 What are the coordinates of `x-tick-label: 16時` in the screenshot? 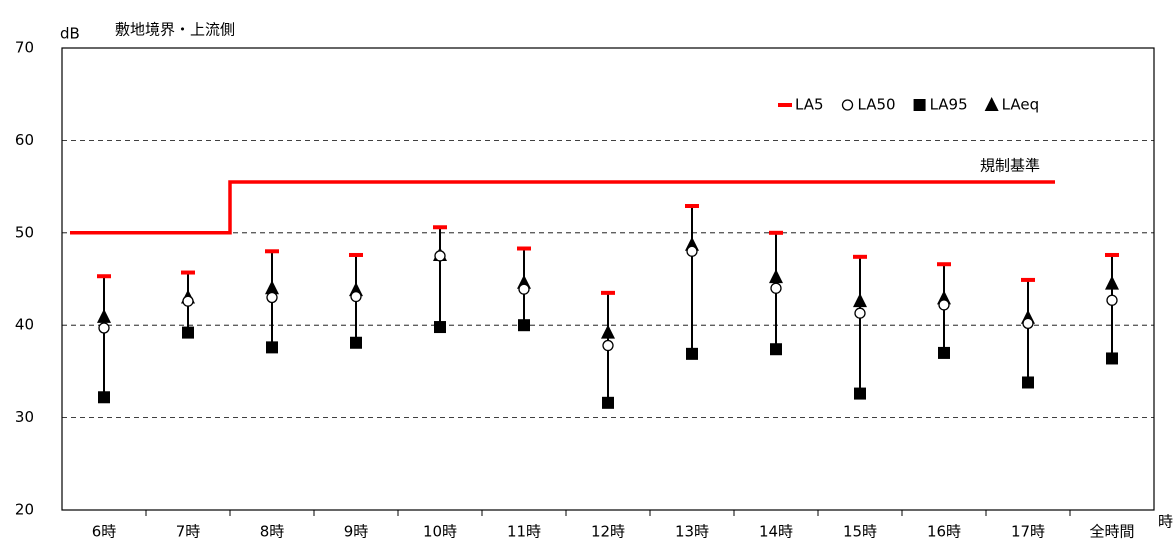 It's located at (944, 532).